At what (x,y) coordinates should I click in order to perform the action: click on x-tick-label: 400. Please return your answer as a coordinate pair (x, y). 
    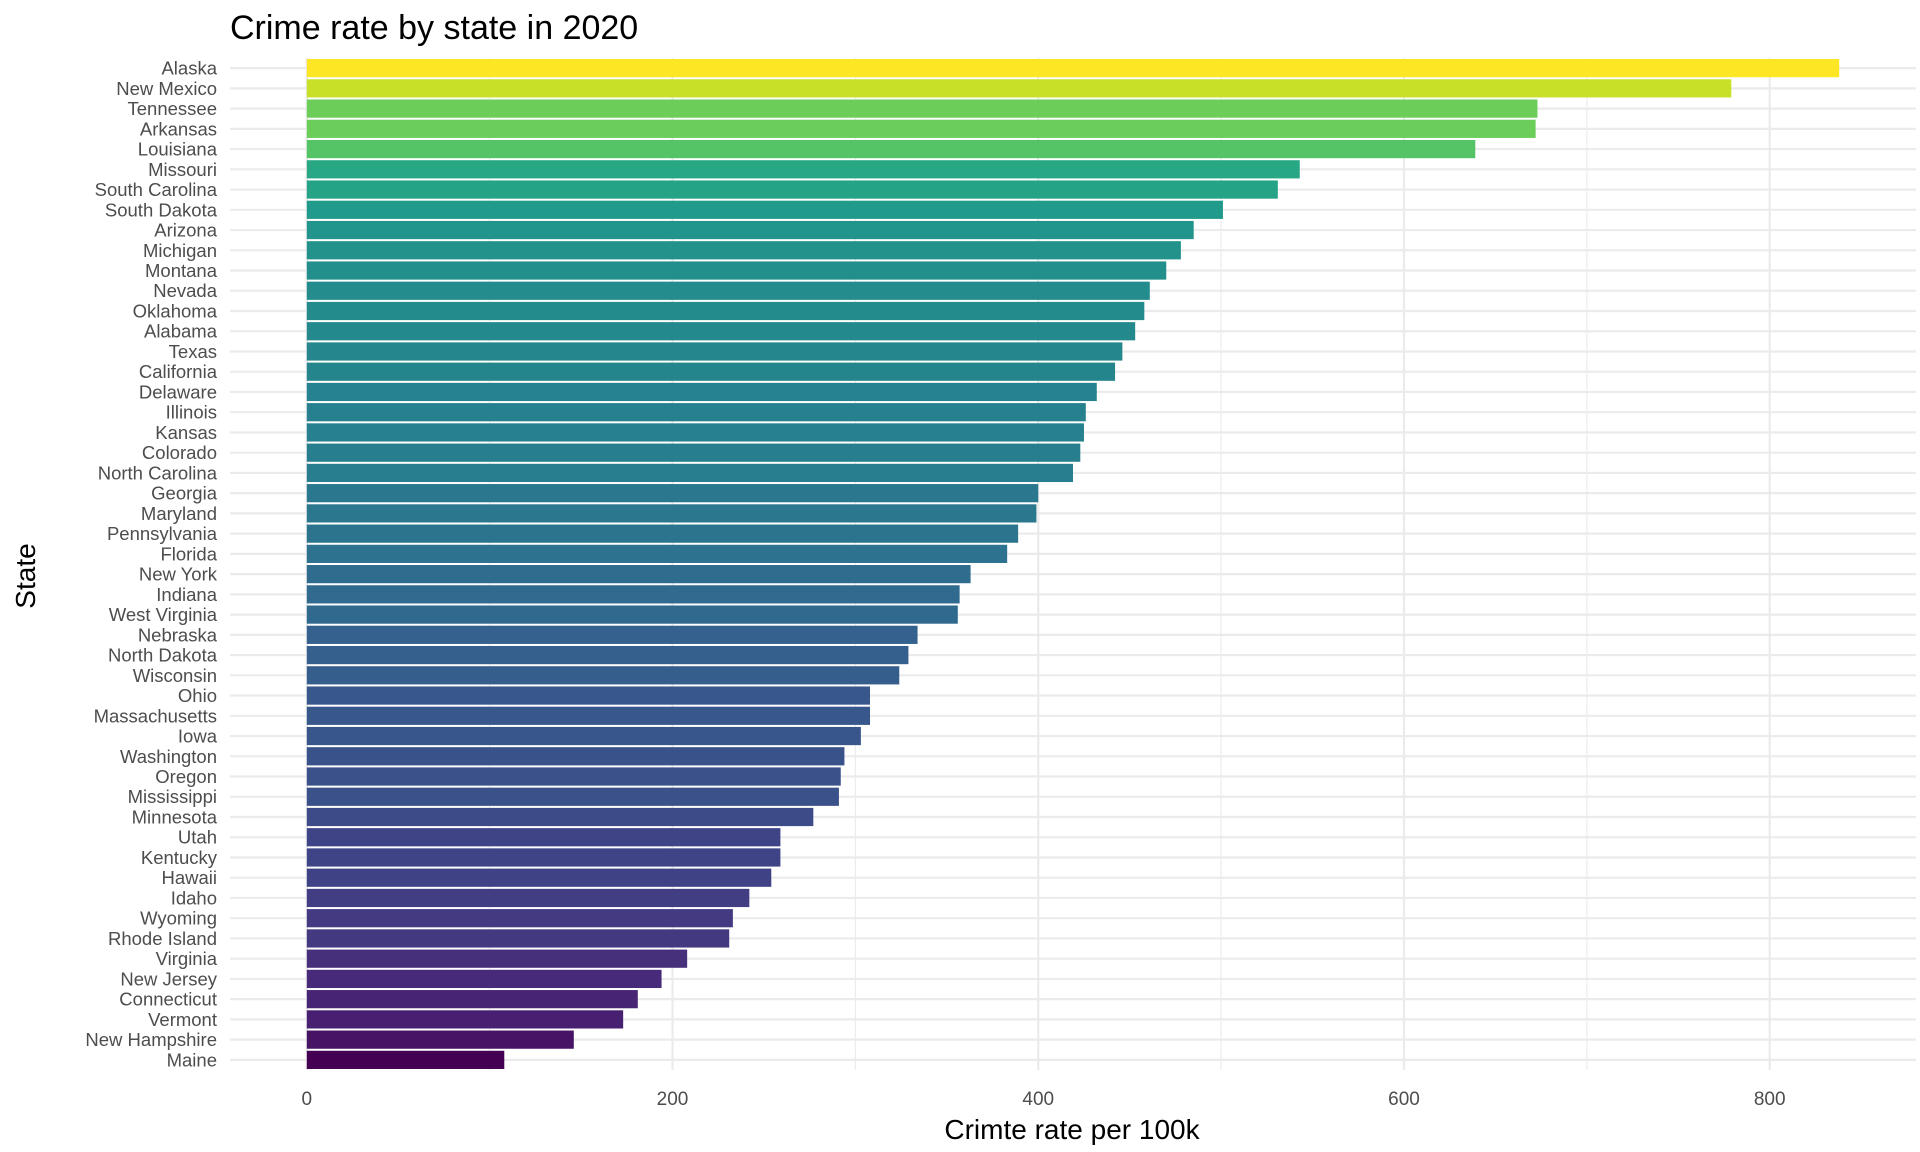
    Looking at the image, I should click on (1038, 1099).